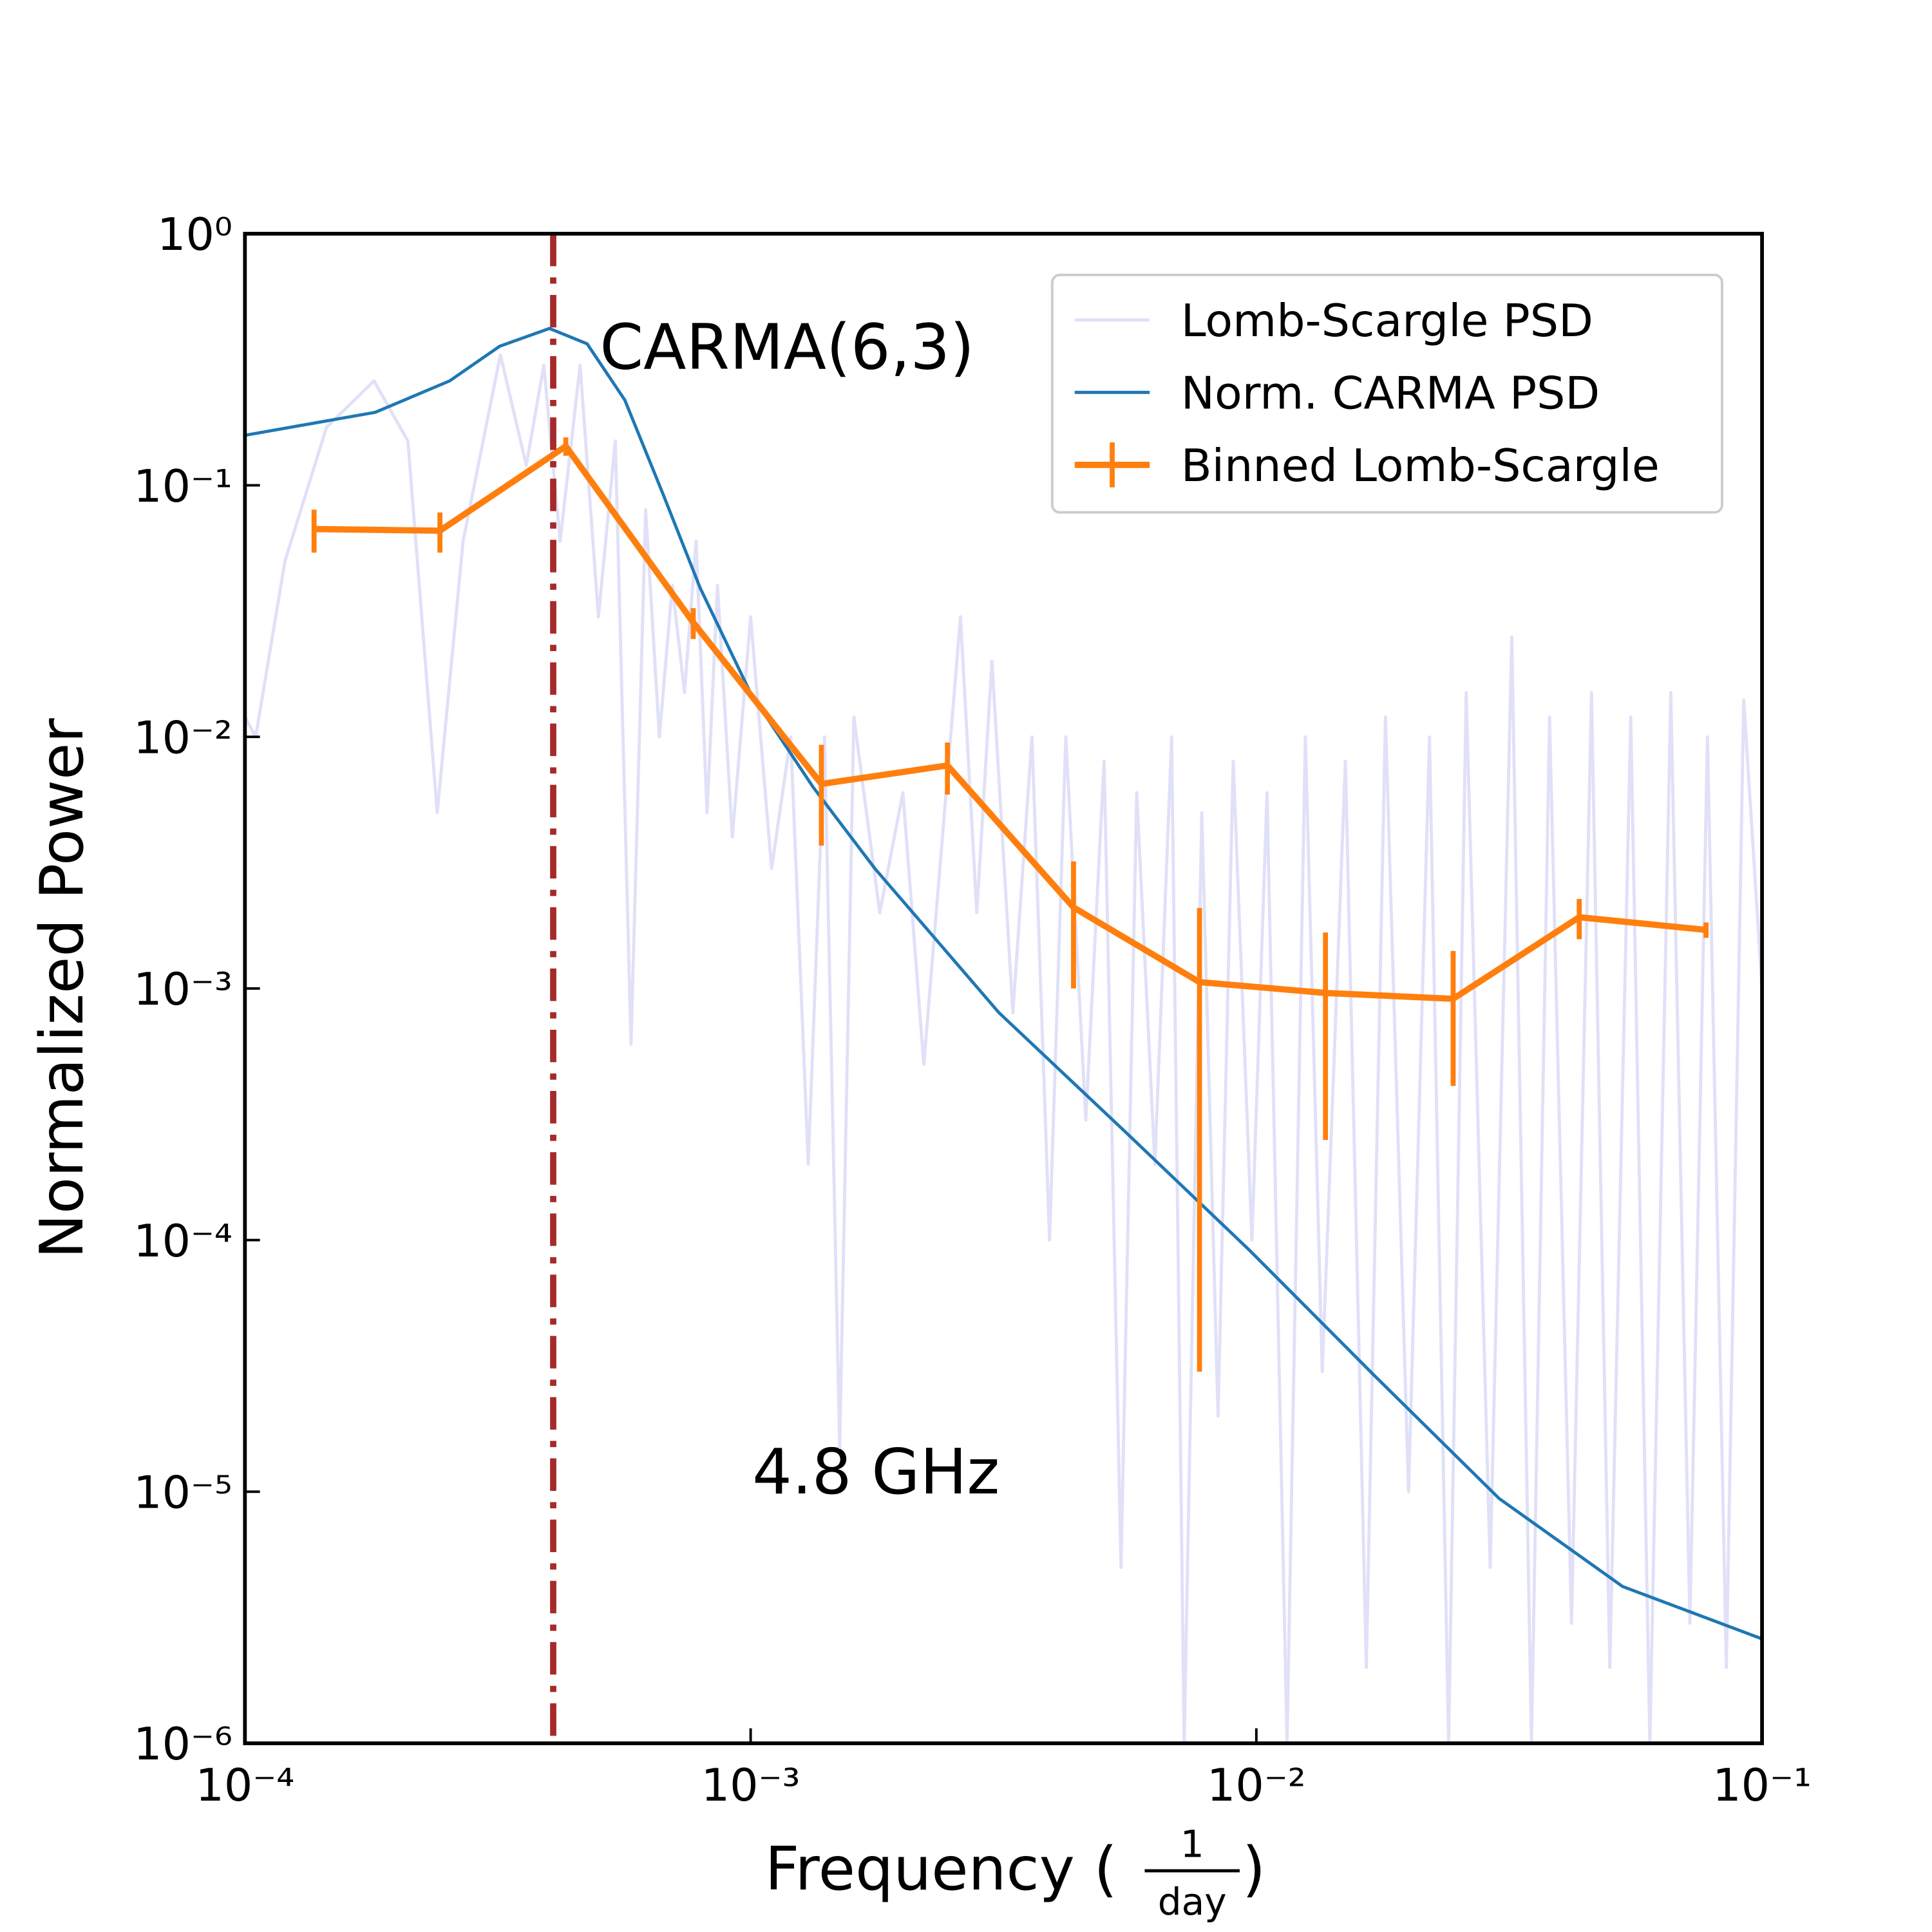 The height and width of the screenshot is (1932, 1932). What do you see at coordinates (183, 989) in the screenshot?
I see `y-tick-label: 10⁻³` at bounding box center [183, 989].